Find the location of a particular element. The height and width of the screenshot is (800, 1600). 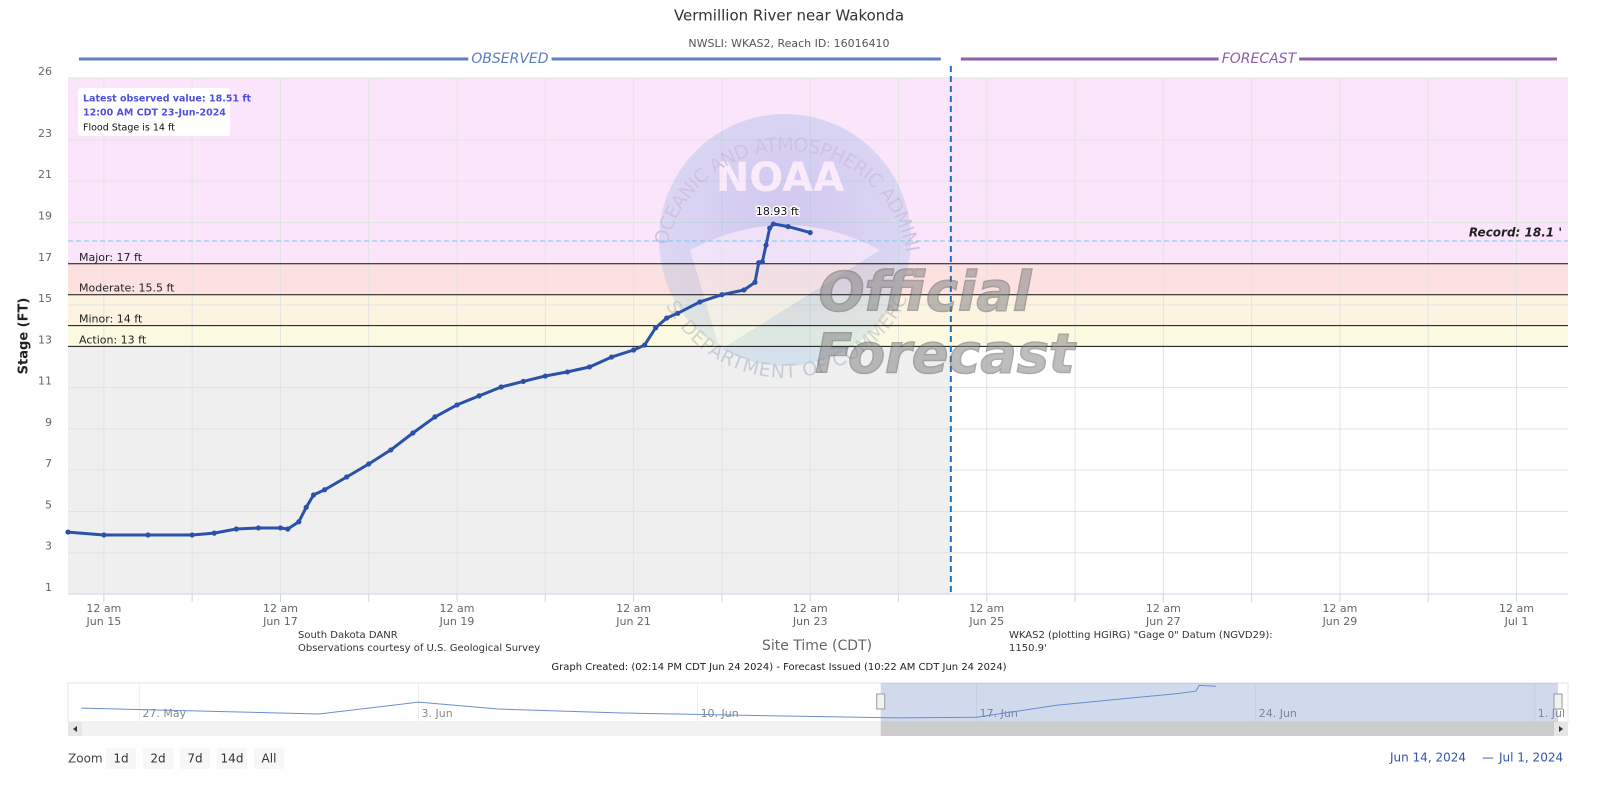

x-tick-label: Jun 15 is located at coordinates (104, 621).